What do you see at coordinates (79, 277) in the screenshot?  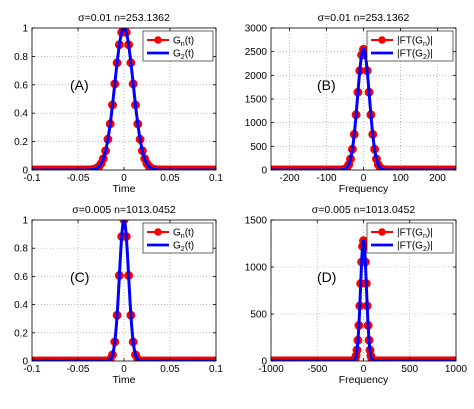 I see `panel-label: (C)` at bounding box center [79, 277].